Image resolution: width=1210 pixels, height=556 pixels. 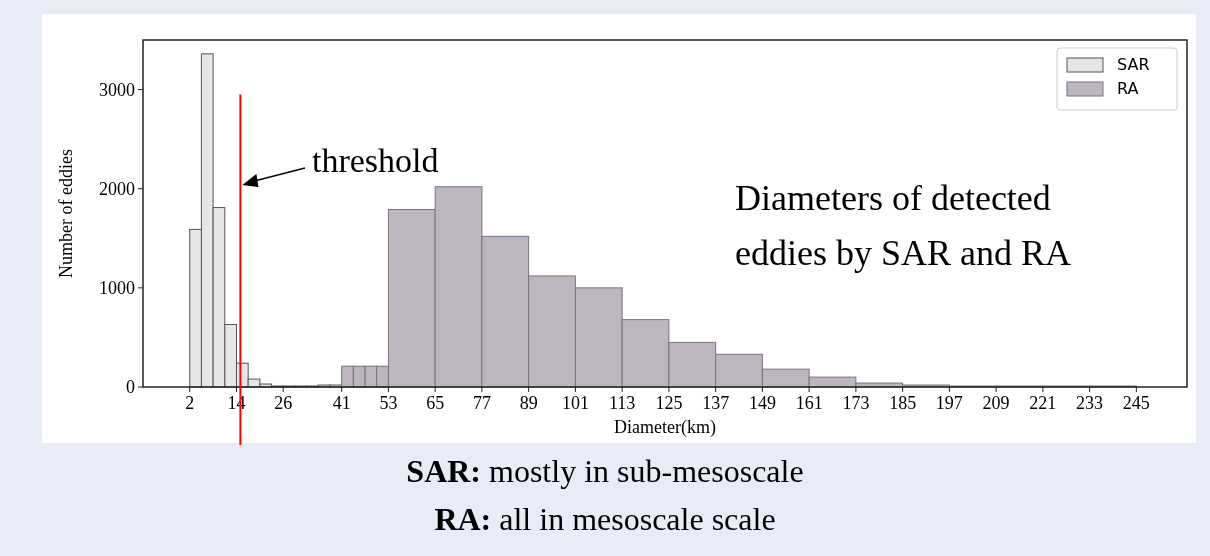 I want to click on x-tick-label: 53, so click(x=388, y=403).